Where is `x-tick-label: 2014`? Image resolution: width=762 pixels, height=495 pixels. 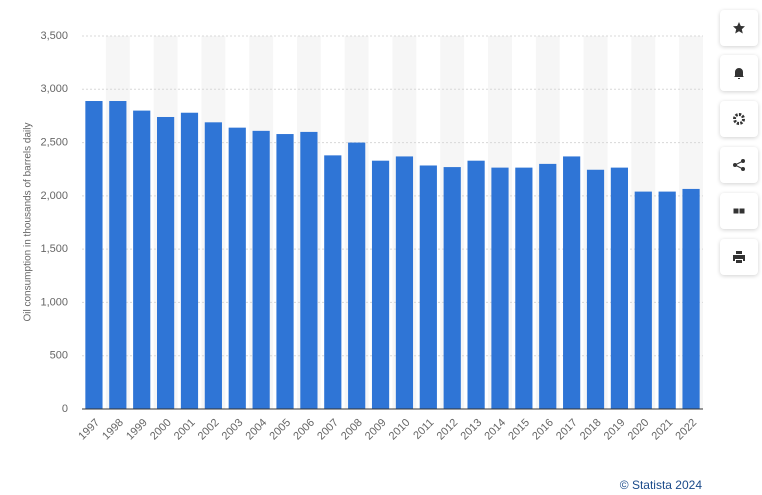 x-tick-label: 2014 is located at coordinates (495, 430).